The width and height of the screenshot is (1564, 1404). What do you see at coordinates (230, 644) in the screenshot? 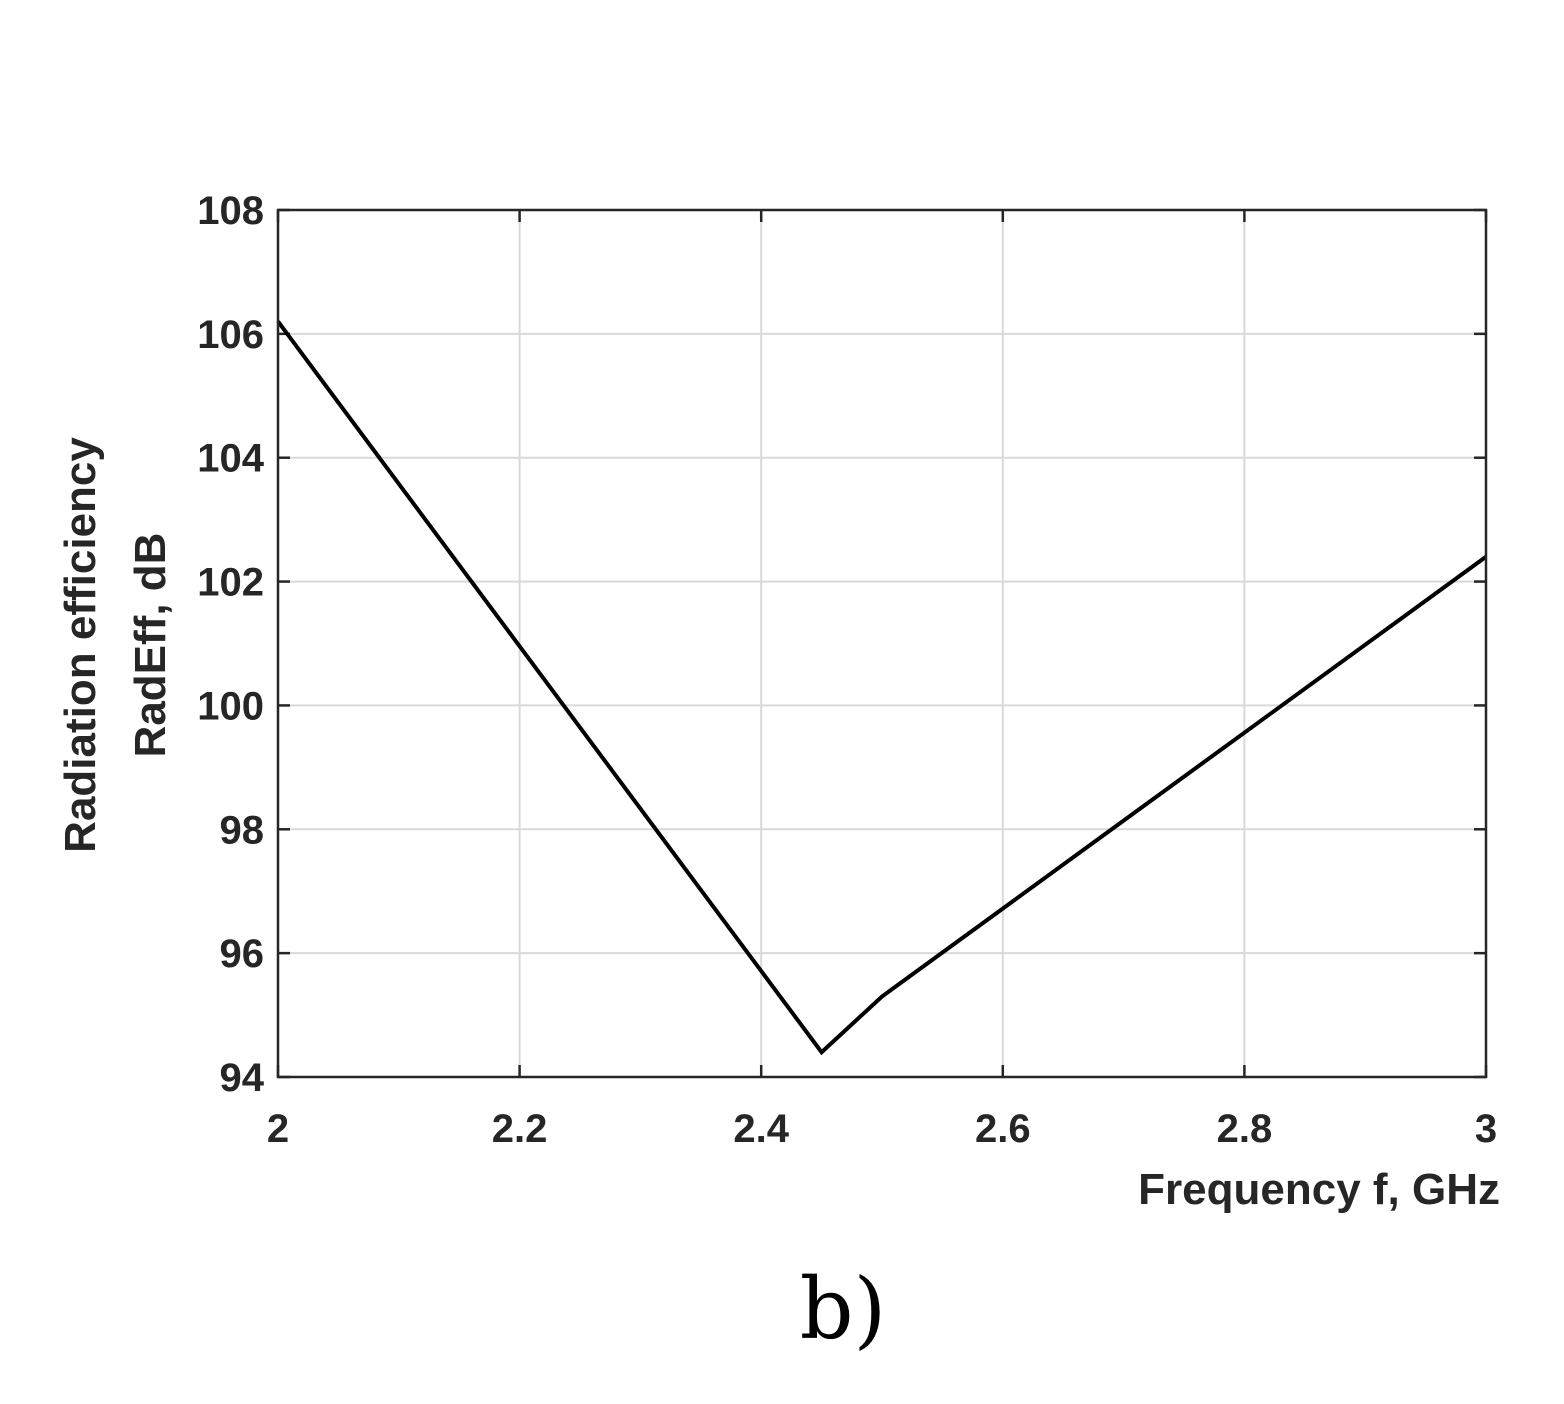
I see `y-tick-labels: 94 96 98 100 102 104 106 108` at bounding box center [230, 644].